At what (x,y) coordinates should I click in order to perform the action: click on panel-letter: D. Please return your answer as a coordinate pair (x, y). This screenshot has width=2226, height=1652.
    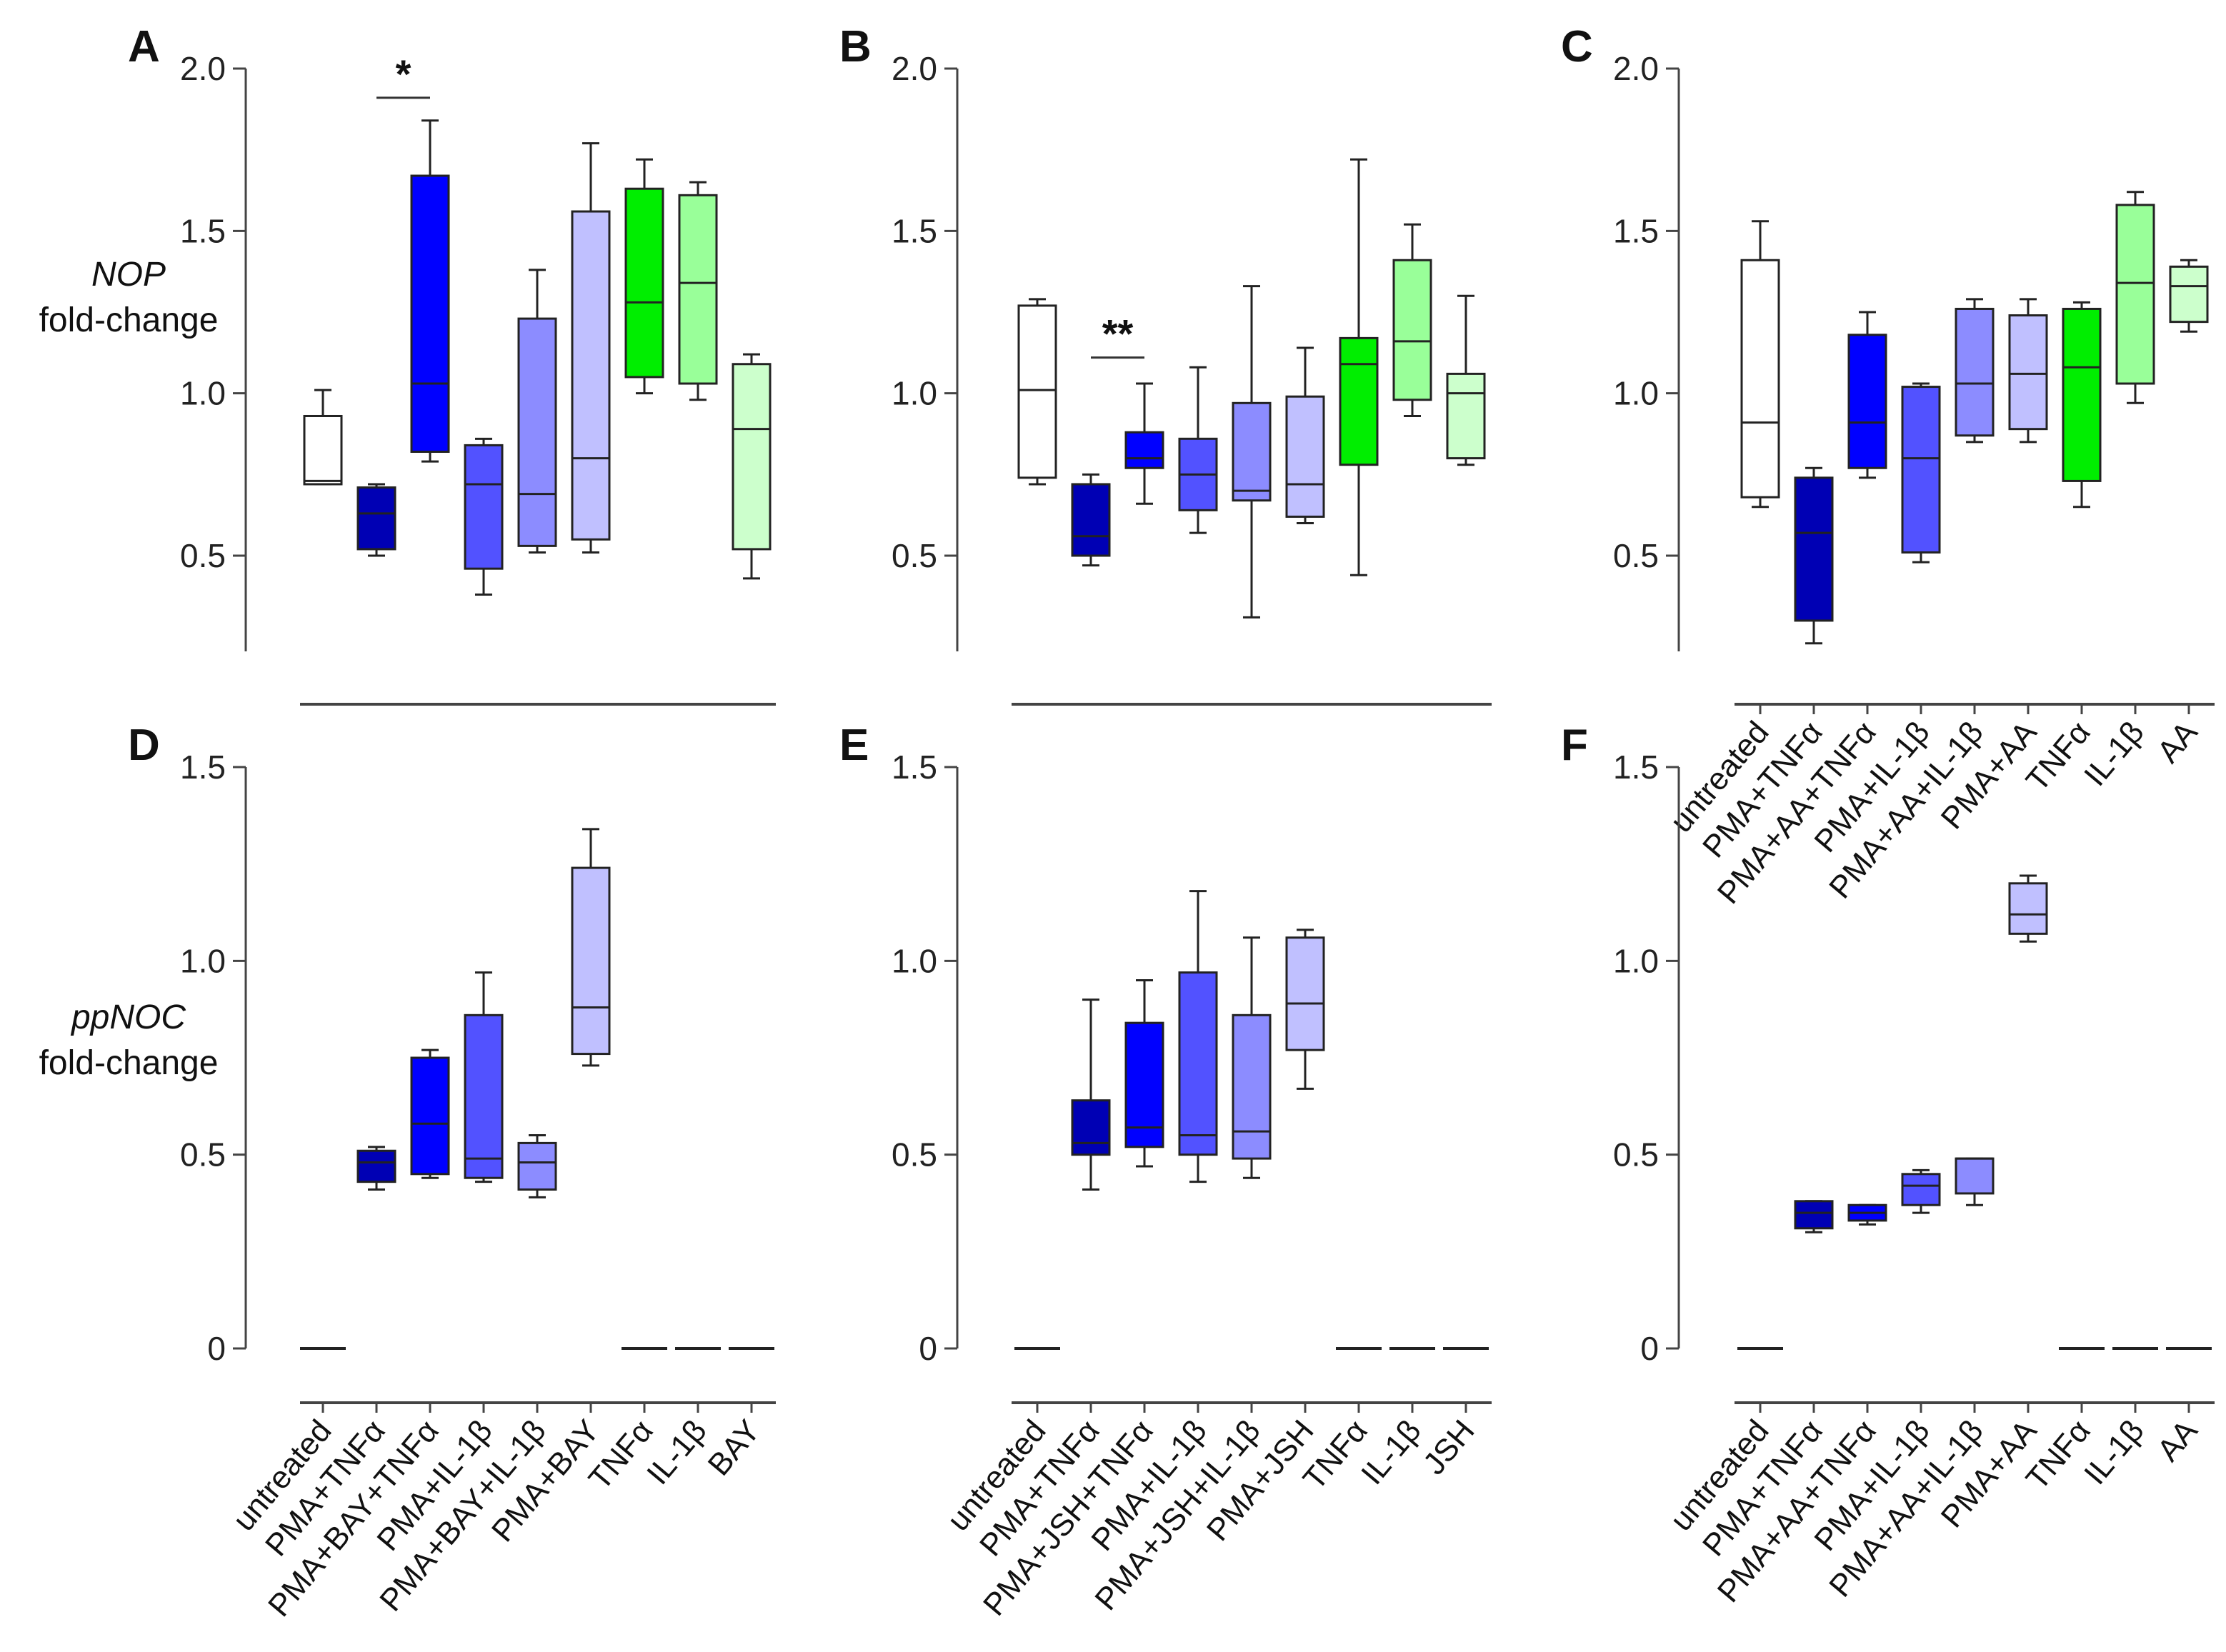
    Looking at the image, I should click on (144, 745).